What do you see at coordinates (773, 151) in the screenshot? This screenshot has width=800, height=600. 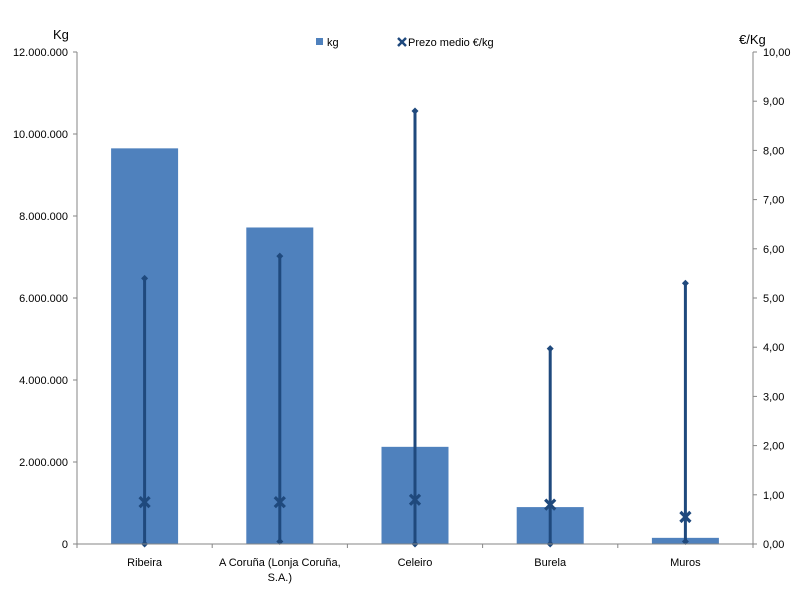 I see `right-tick-label: 8,00` at bounding box center [773, 151].